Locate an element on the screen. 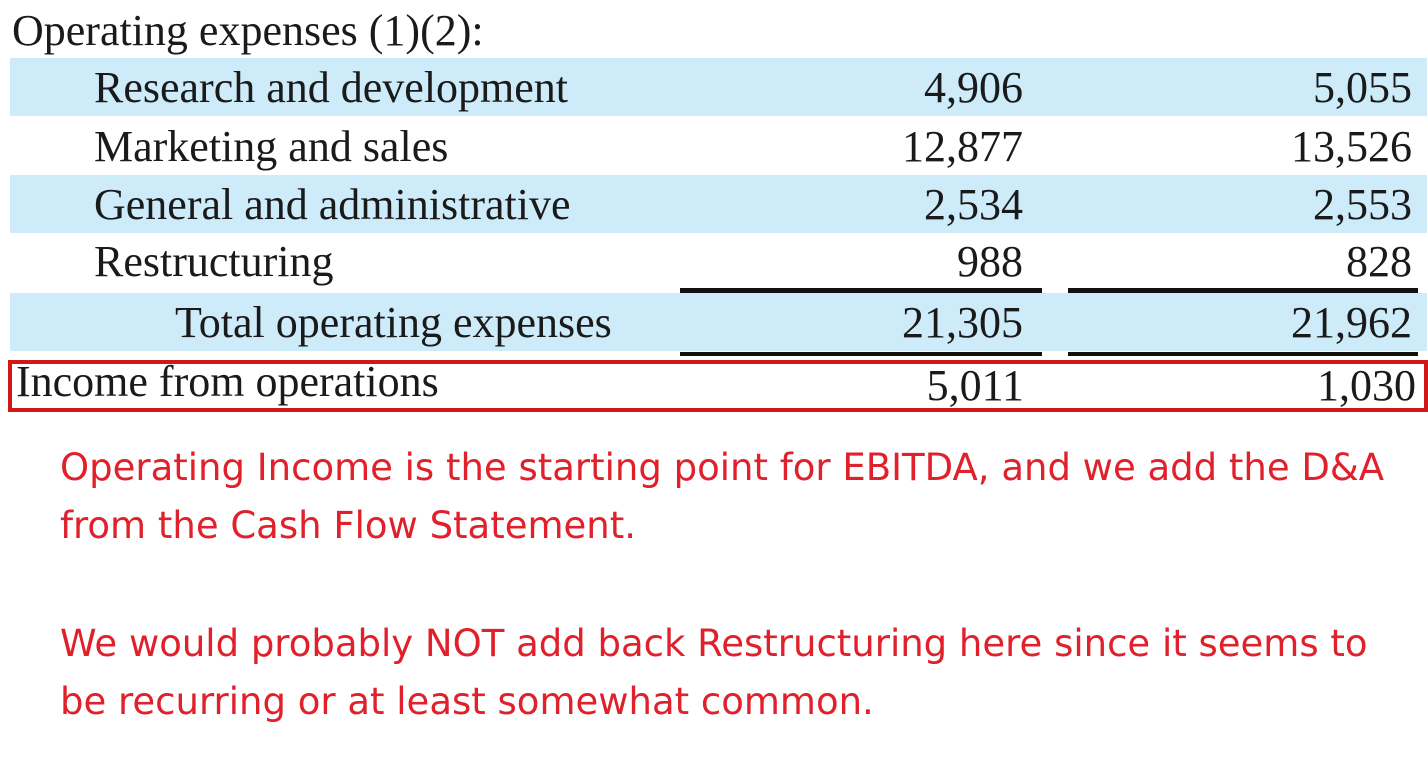 The width and height of the screenshot is (1428, 777). total-rule-col2 is located at coordinates (1243, 354).